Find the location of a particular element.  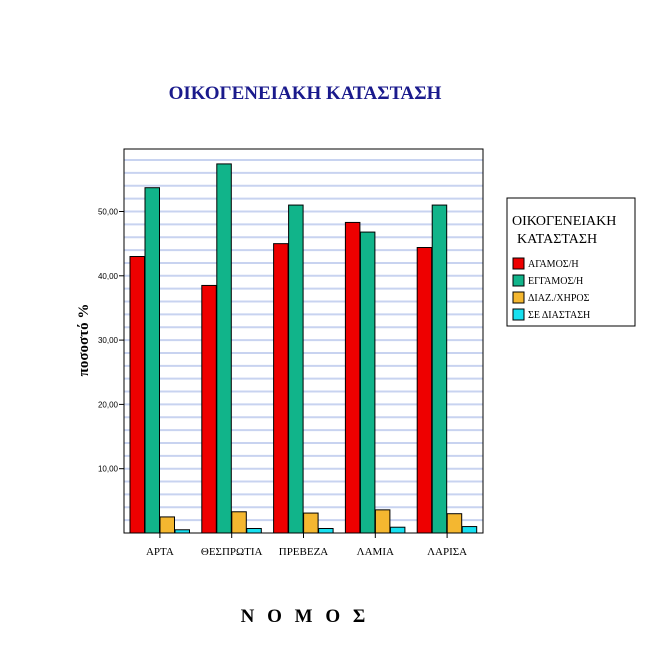

legend-label: ΕΓΓΑΜΟΣ/Η is located at coordinates (555, 281).